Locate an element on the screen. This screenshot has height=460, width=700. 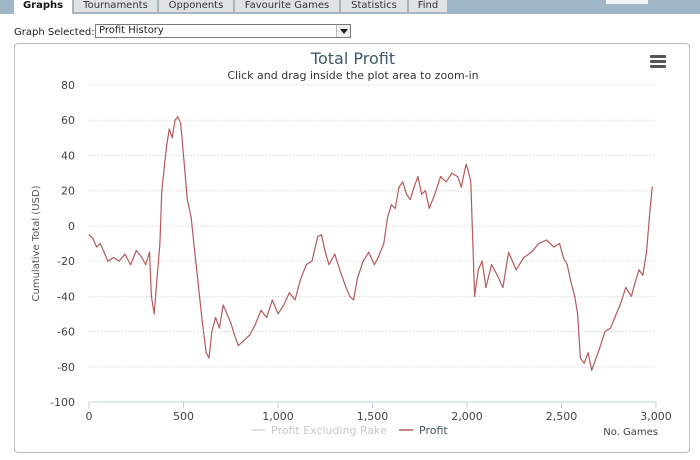
x-tick-label: 1,000 is located at coordinates (278, 416).